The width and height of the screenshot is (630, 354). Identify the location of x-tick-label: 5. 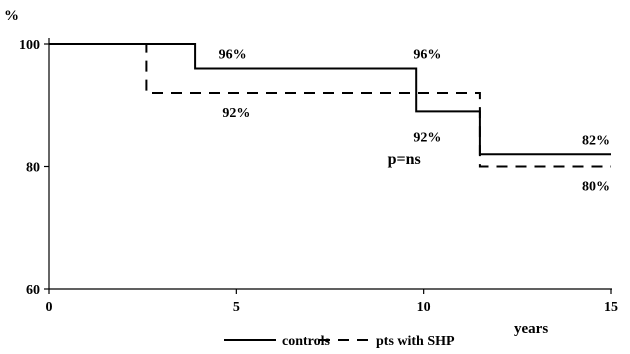
(236, 307).